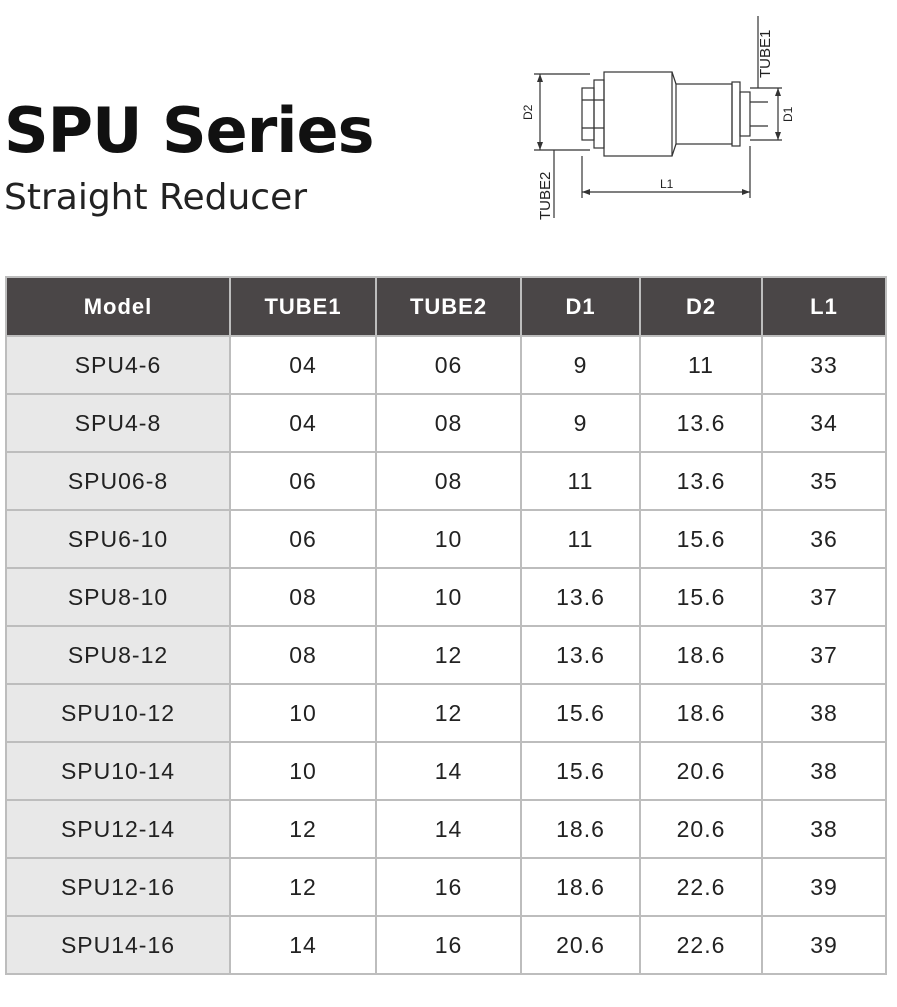  What do you see at coordinates (528, 112) in the screenshot?
I see `diagram-label-d2: D2` at bounding box center [528, 112].